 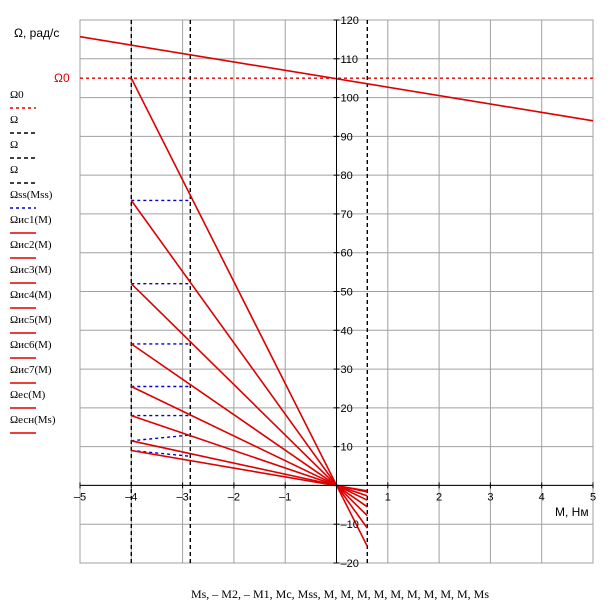 I want to click on y-tick-label: 30, so click(x=347, y=370).